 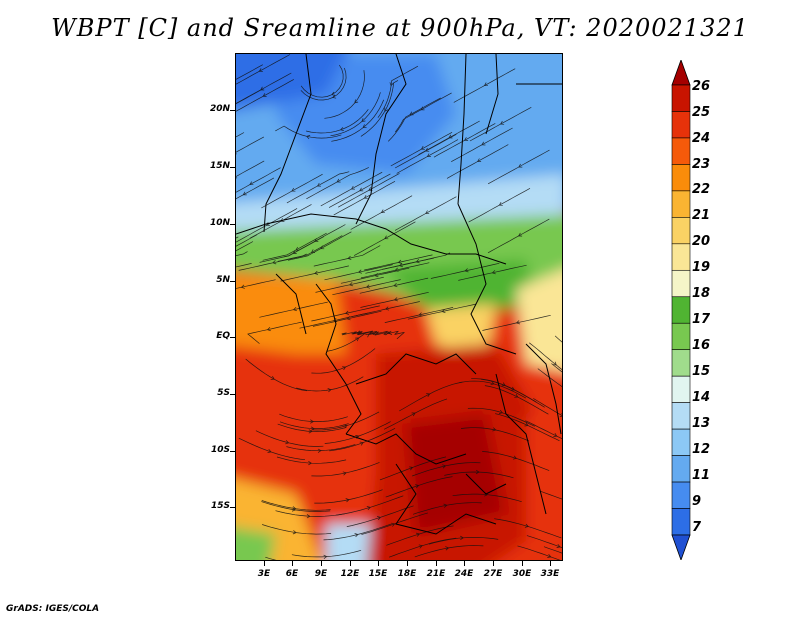 I want to click on colorbar, so click(x=681, y=310).